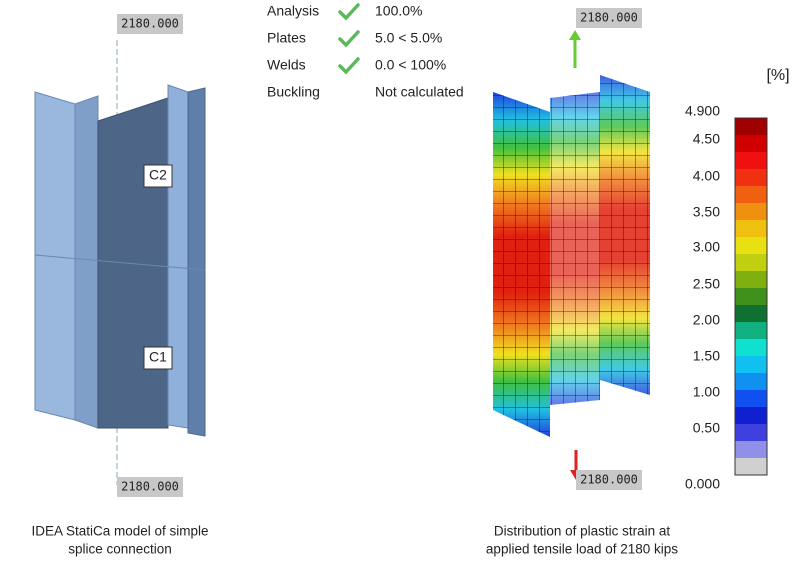 This screenshot has width=800, height=567. What do you see at coordinates (408, 38) in the screenshot?
I see `check-value: 5.0 < 5.0%` at bounding box center [408, 38].